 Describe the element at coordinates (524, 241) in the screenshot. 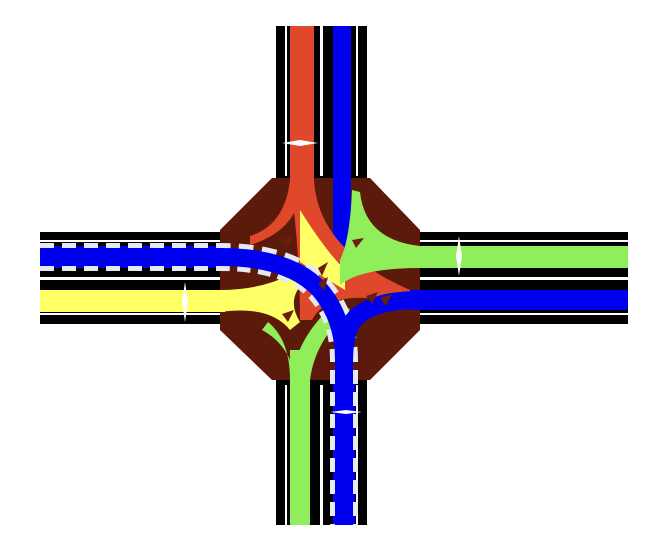

I see `east-lane-line-top` at that location.